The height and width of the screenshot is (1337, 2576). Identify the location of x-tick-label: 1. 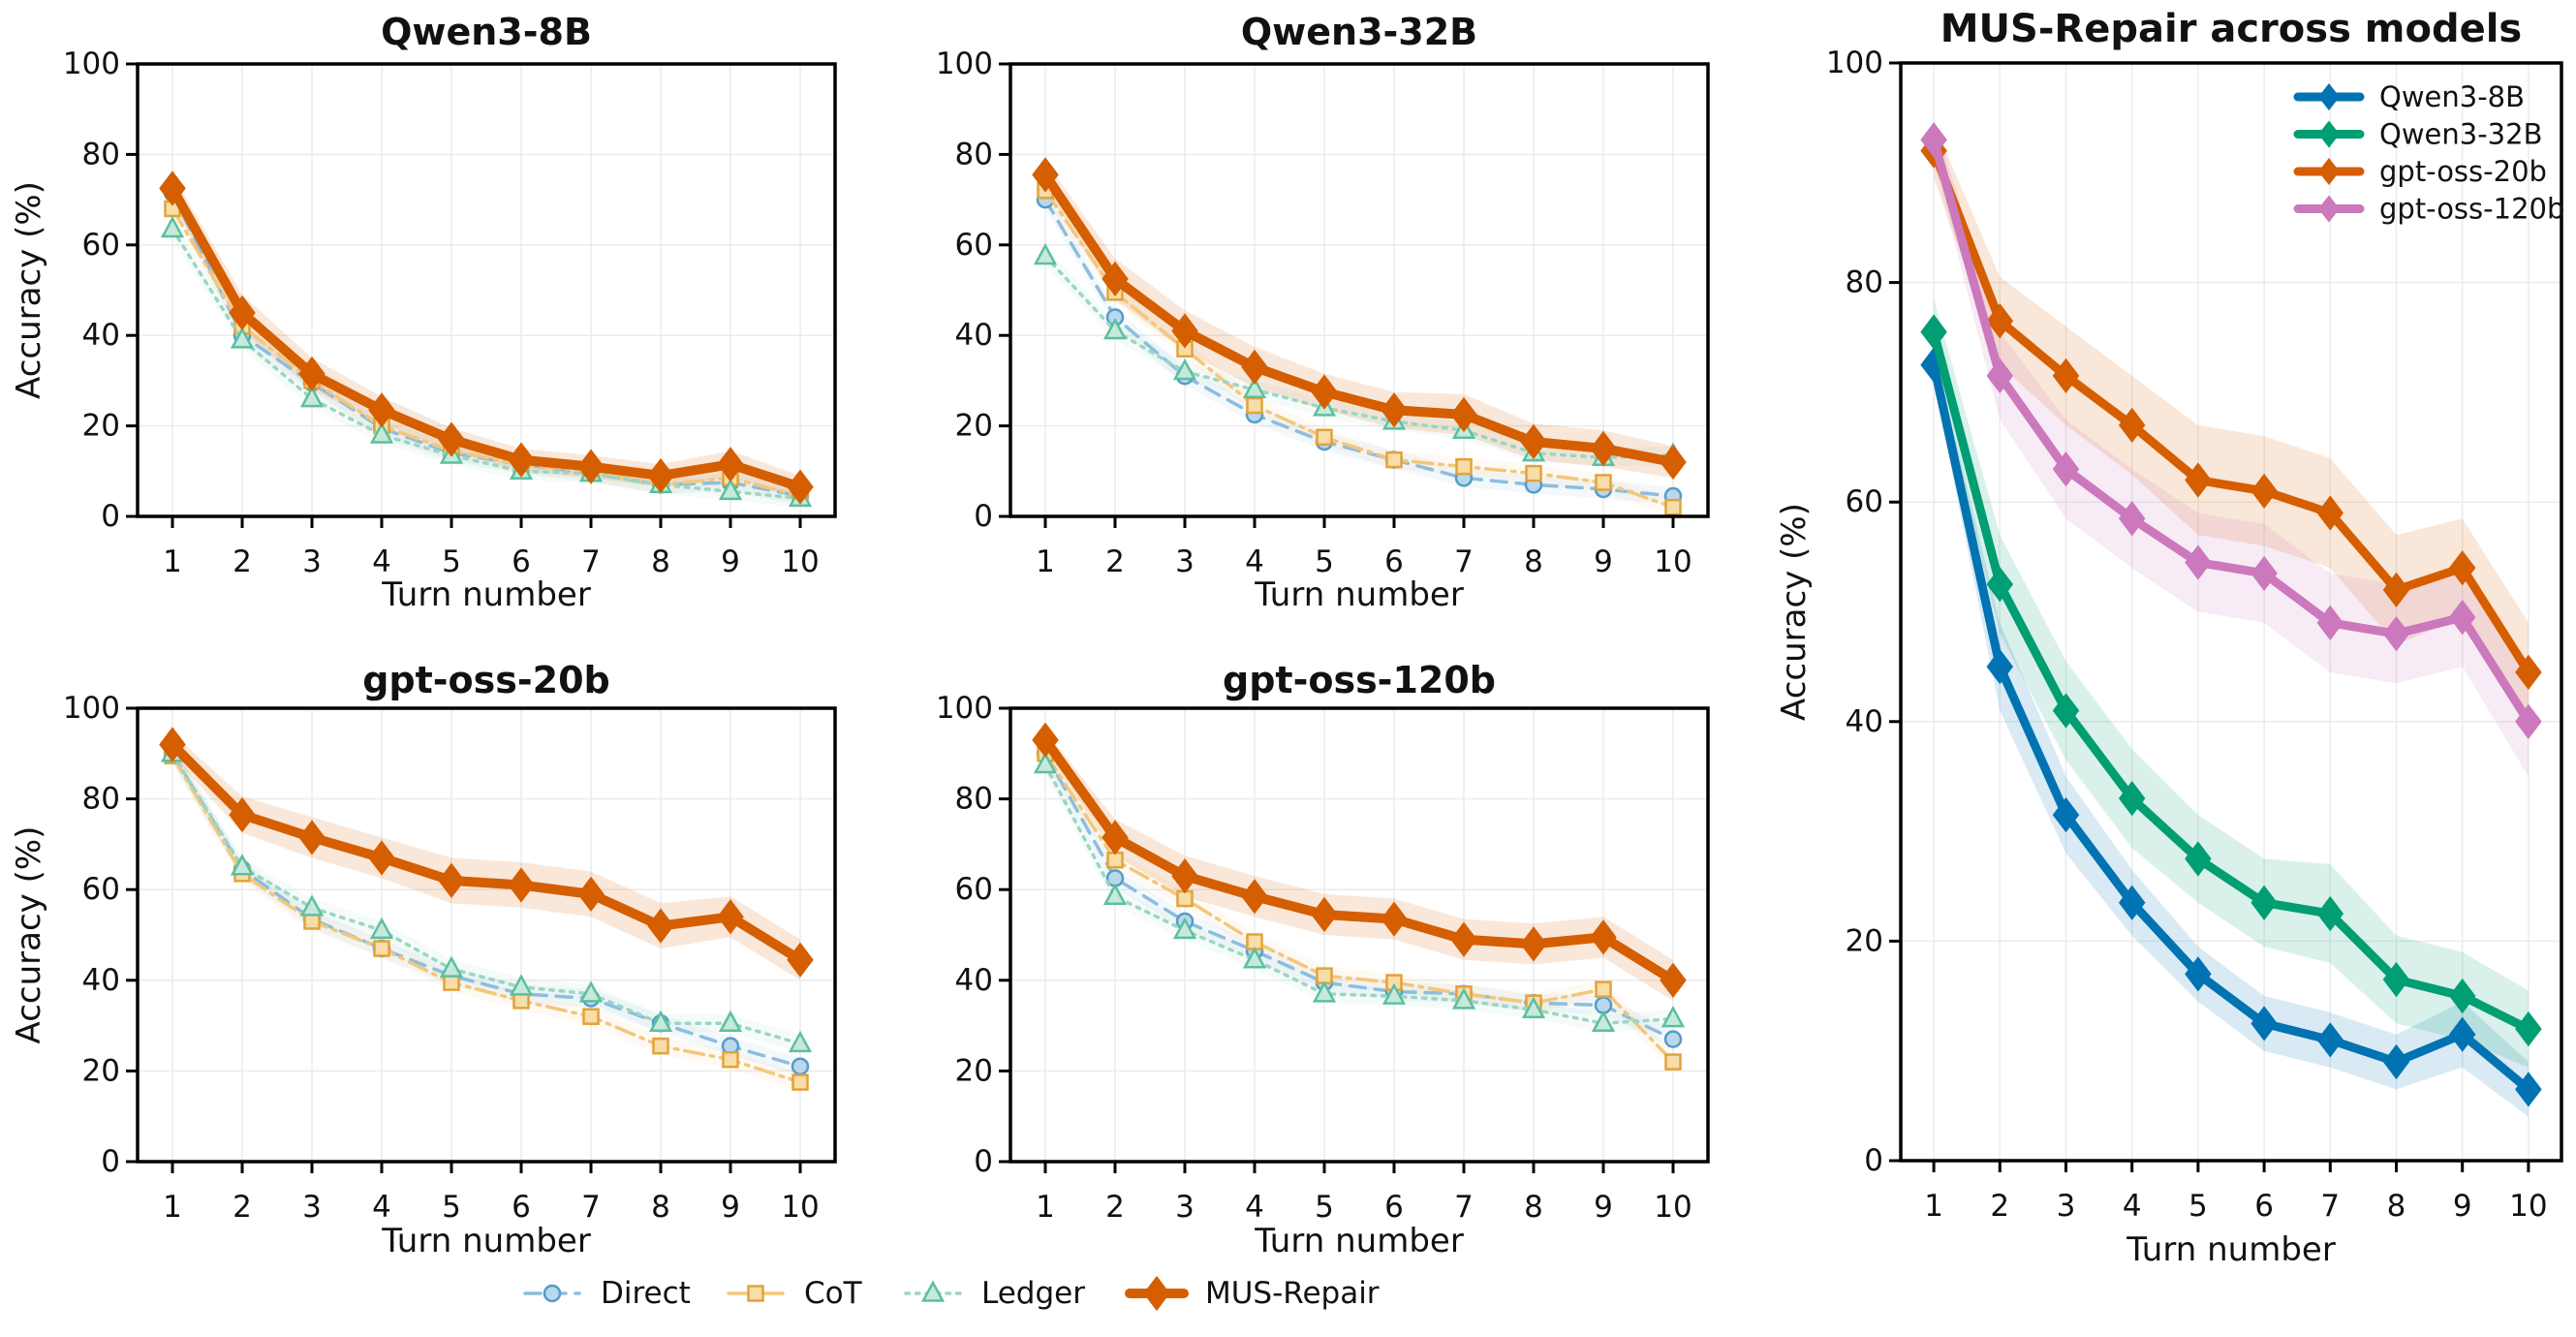
(172, 1207).